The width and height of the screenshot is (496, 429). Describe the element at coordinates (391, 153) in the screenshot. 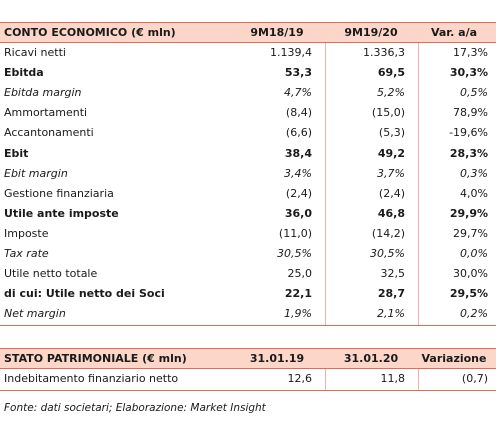

I see `cell-value: 49,2` at that location.